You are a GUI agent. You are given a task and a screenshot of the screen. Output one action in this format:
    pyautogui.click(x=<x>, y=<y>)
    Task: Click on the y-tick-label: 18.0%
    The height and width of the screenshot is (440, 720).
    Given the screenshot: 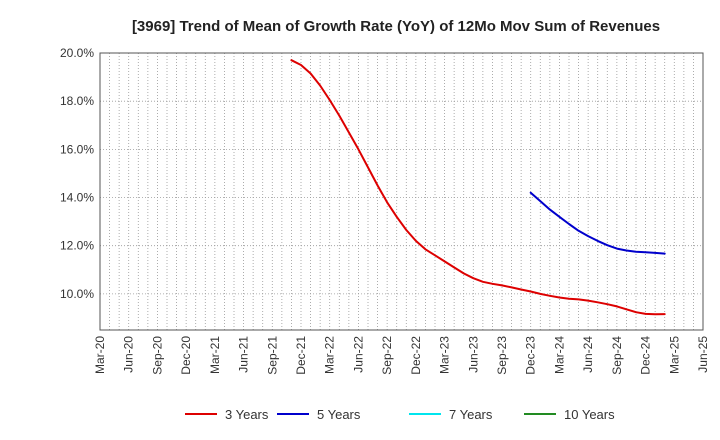 What is the action you would take?
    pyautogui.click(x=77, y=101)
    